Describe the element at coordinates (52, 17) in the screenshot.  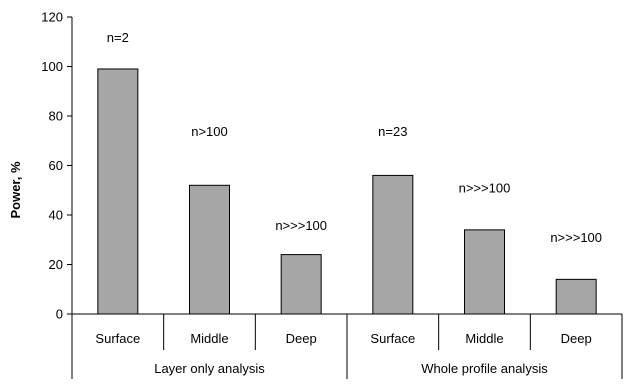
I see `y-tick-label: 120` at that location.